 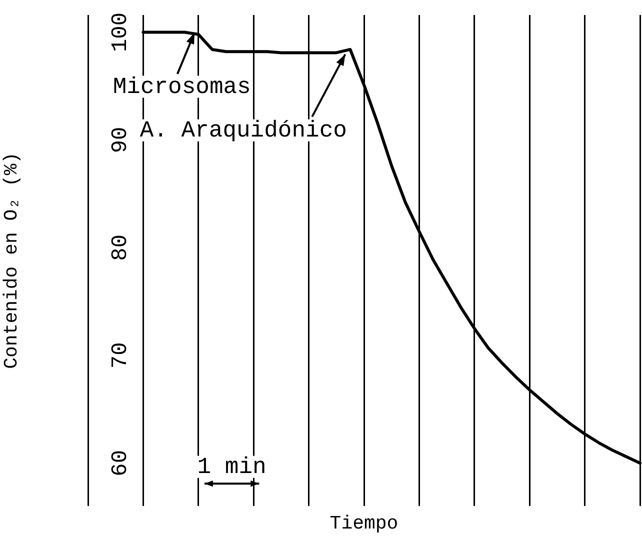 I want to click on annotation: A. Araquidónico, so click(x=243, y=131).